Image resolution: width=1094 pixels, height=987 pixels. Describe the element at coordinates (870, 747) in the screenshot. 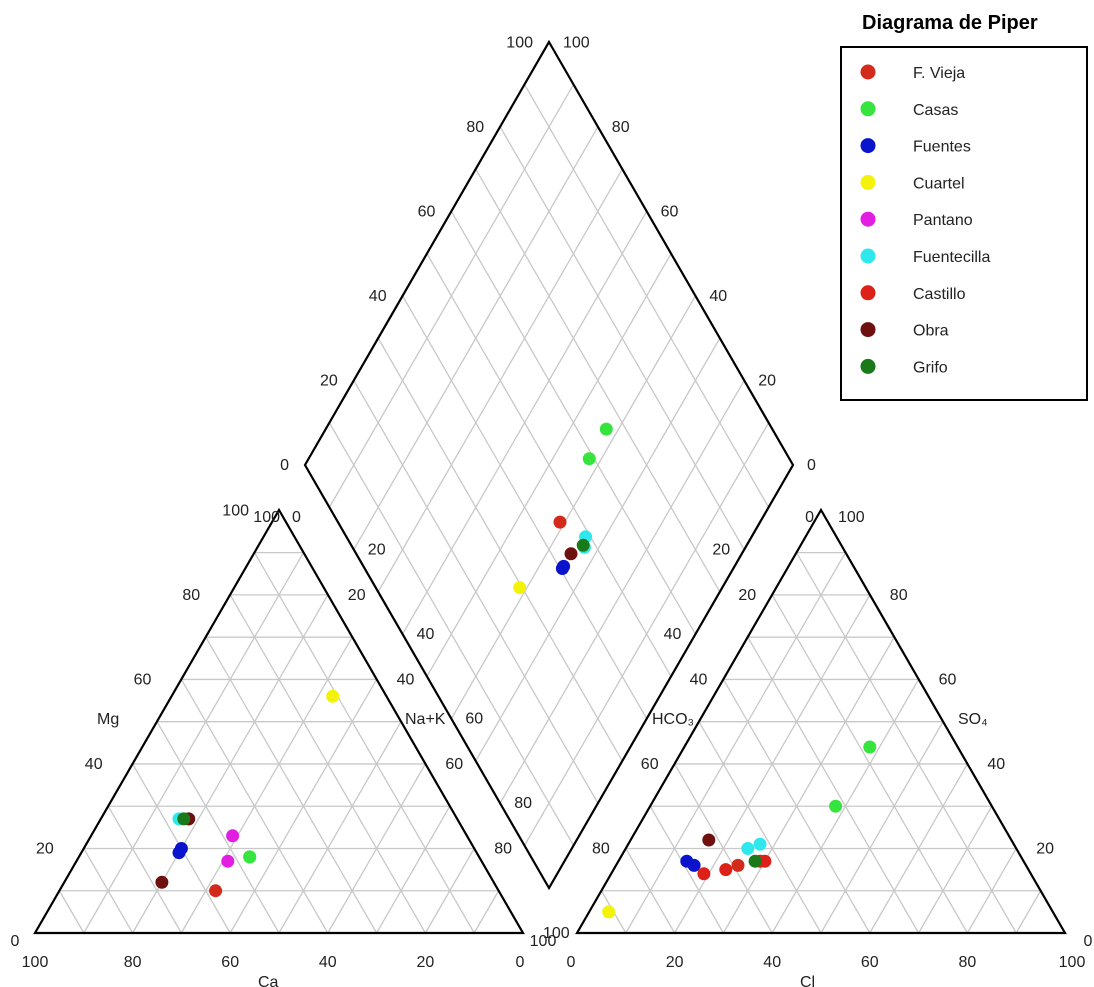

I see `anion-point-casas` at that location.